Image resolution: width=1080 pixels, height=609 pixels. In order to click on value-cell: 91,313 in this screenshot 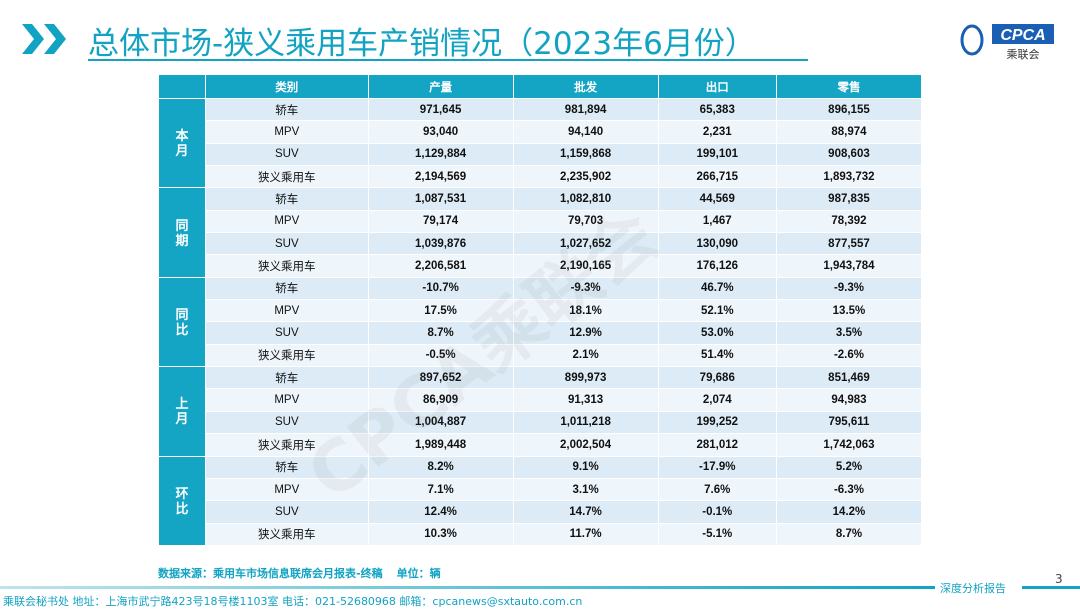, I will do `click(585, 400)`.